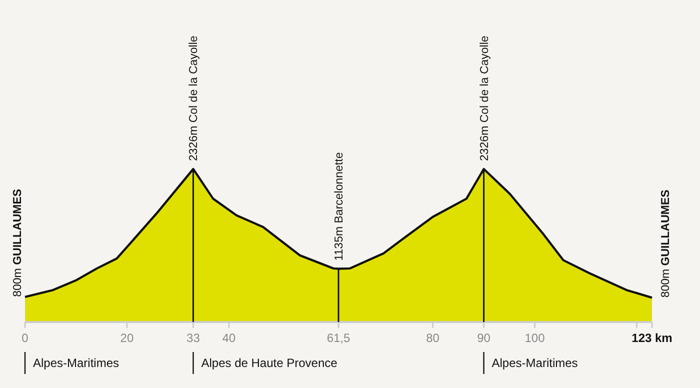 Image resolution: width=700 pixels, height=388 pixels. Describe the element at coordinates (433, 338) in the screenshot. I see `x-tick-label: 80` at that location.